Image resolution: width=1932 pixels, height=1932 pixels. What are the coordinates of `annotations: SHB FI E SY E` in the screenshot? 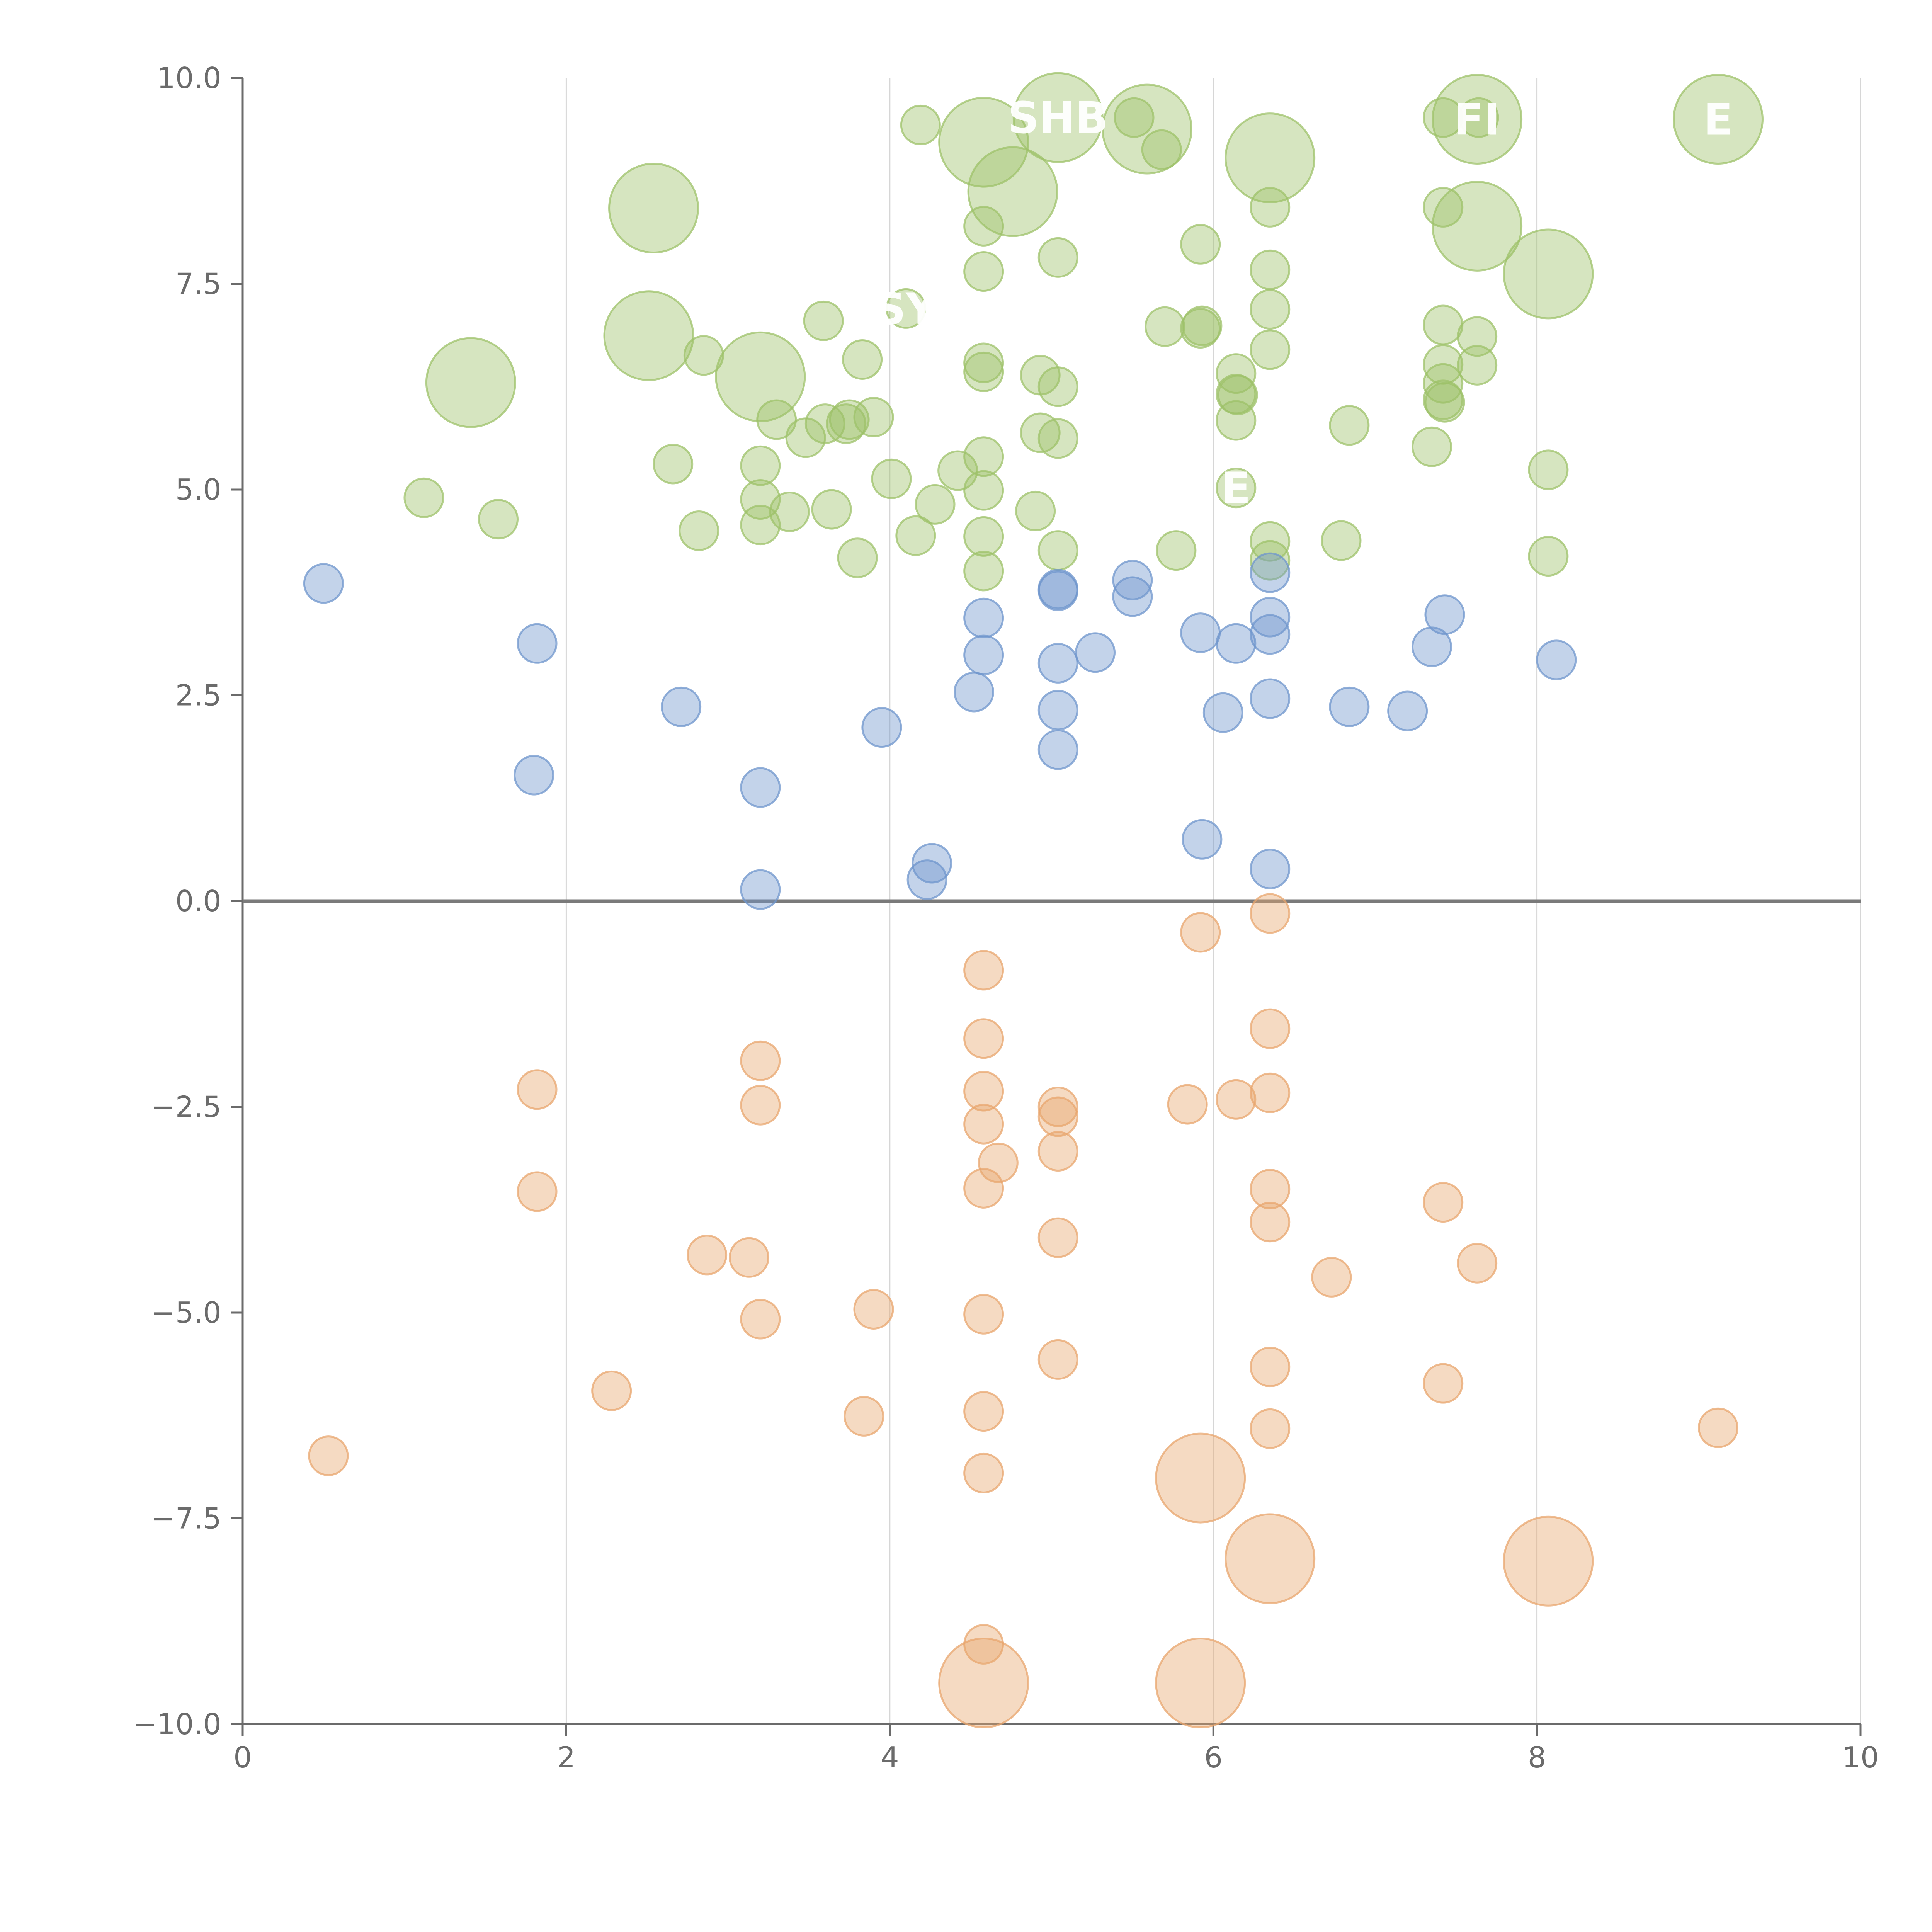 It's located at (1304, 303).